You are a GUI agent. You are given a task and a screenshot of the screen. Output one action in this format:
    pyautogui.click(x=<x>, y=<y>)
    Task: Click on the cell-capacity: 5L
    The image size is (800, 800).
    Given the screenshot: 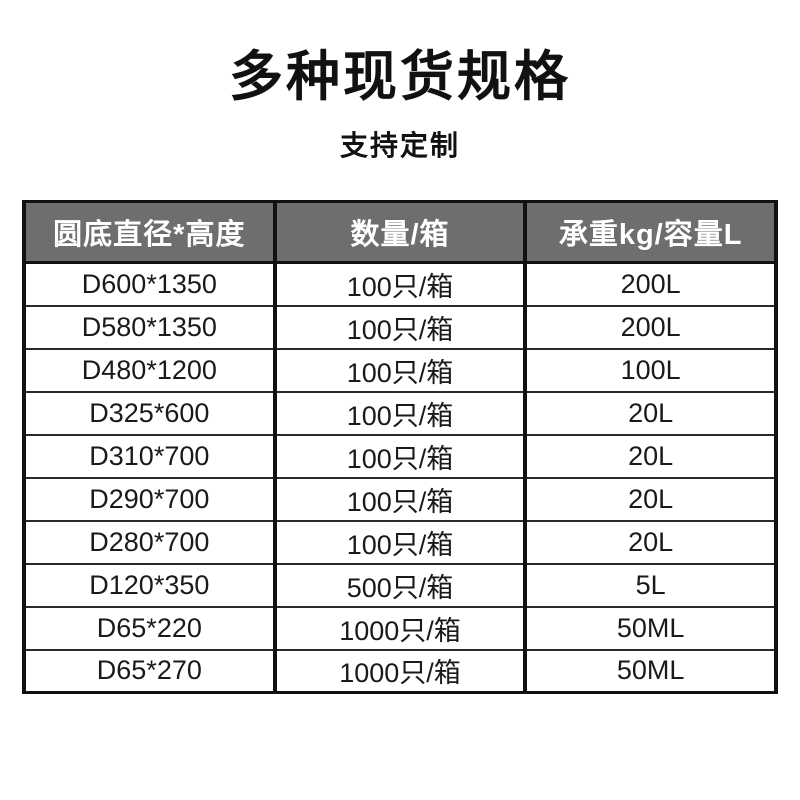 What is the action you would take?
    pyautogui.click(x=650, y=585)
    